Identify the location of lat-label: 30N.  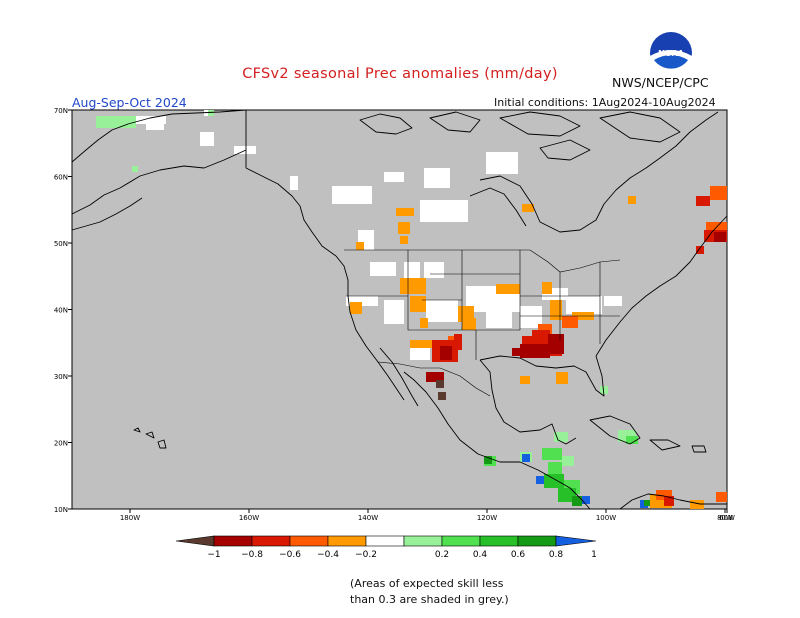
(61, 377).